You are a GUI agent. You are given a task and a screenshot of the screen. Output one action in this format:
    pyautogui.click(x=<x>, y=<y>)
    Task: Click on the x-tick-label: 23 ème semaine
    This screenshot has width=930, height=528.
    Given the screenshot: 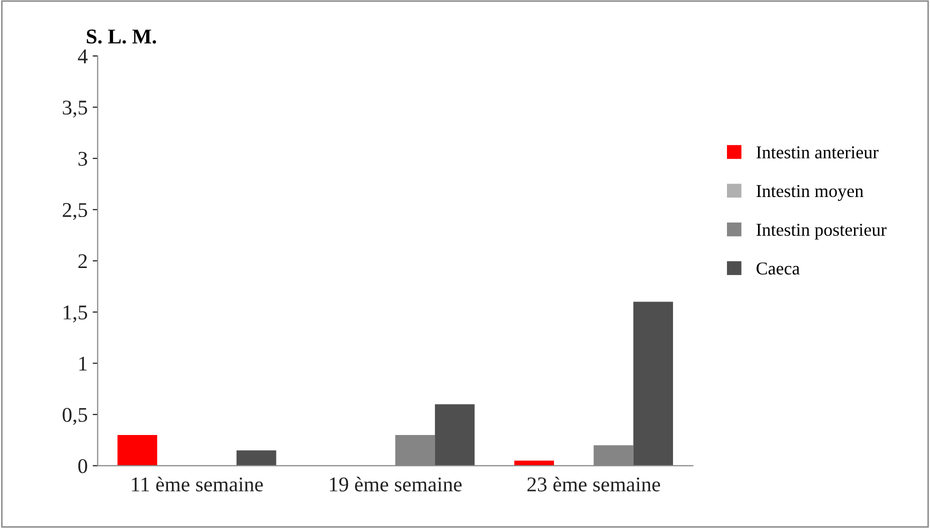 What is the action you would take?
    pyautogui.click(x=593, y=484)
    